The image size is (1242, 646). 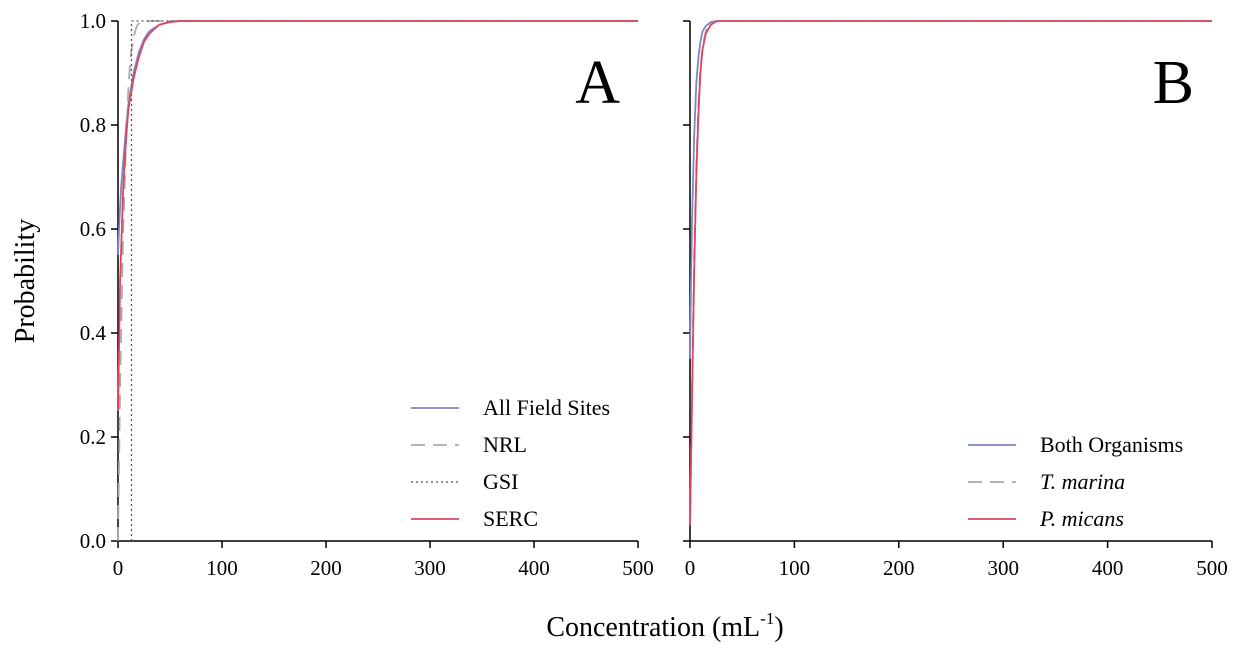 What do you see at coordinates (500, 481) in the screenshot?
I see `legend-label: GSI` at bounding box center [500, 481].